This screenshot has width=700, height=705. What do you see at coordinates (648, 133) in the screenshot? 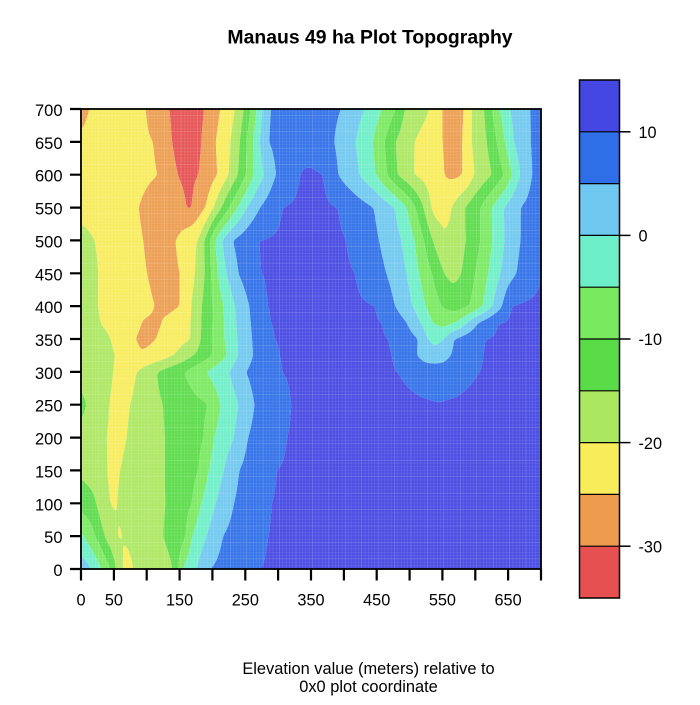
I see `svg-text: 10` at bounding box center [648, 133].